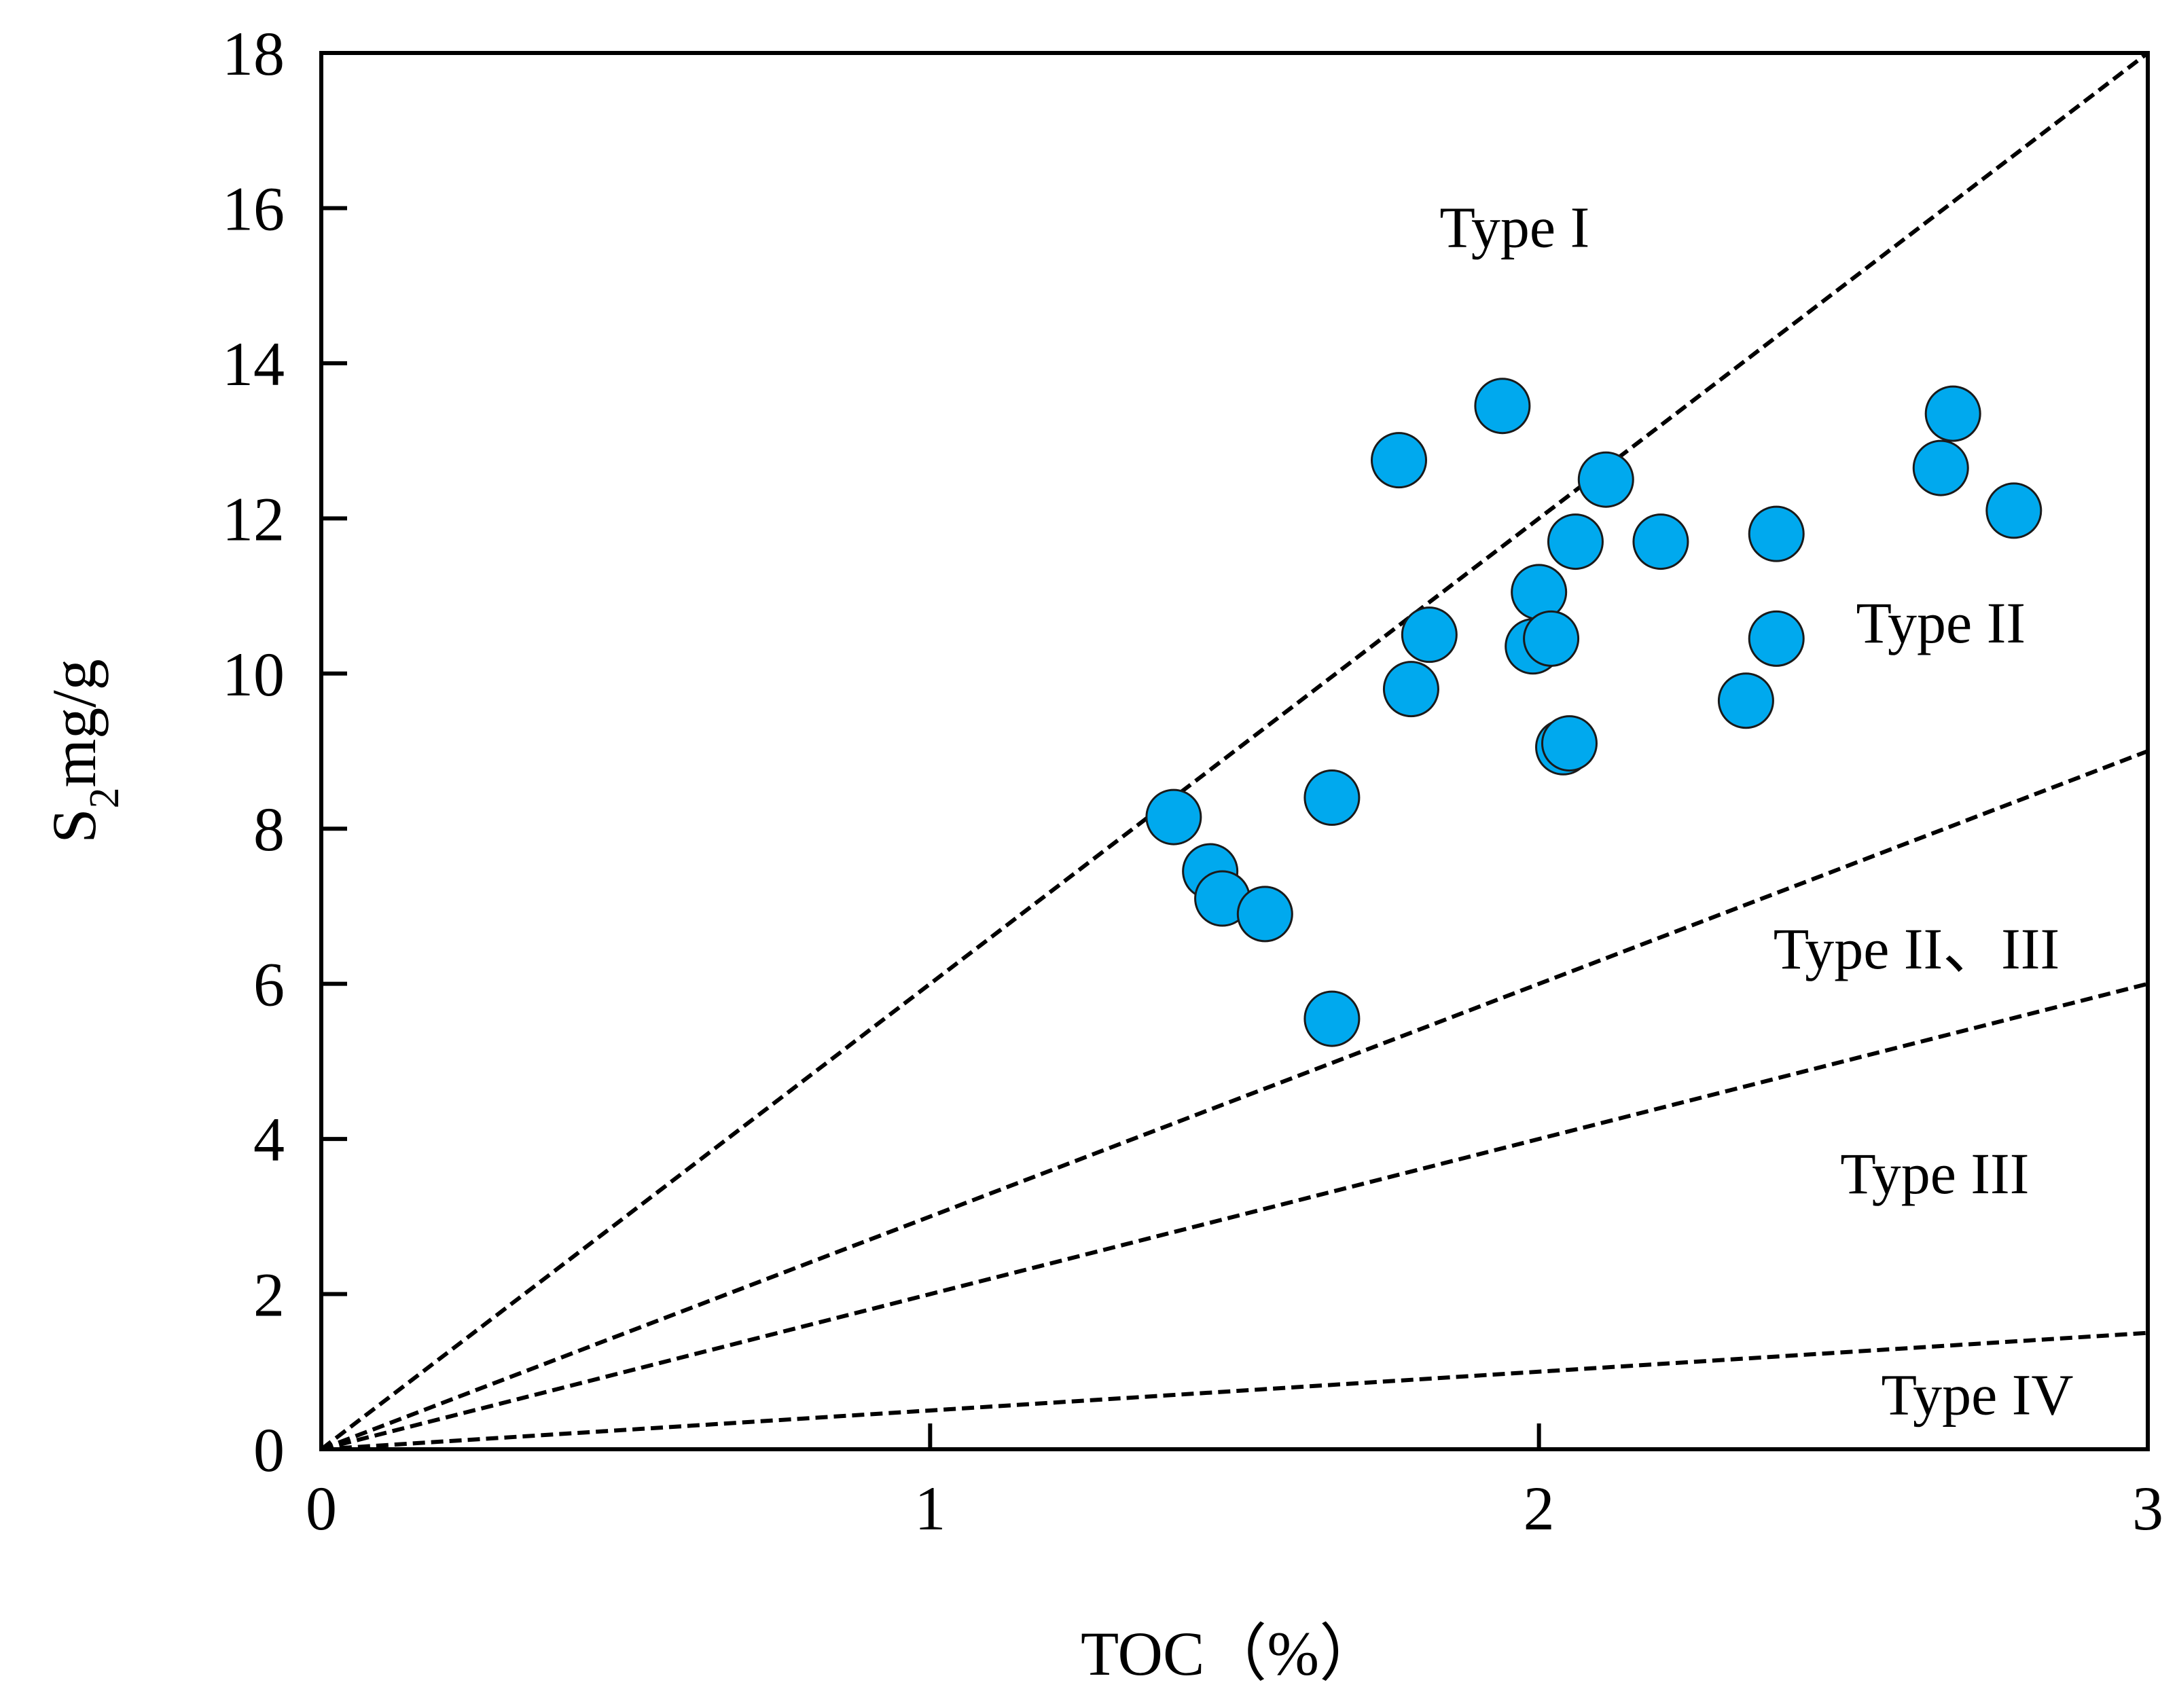 The width and height of the screenshot is (2177, 1708). What do you see at coordinates (269, 1450) in the screenshot?
I see `y-tick-label: 0` at bounding box center [269, 1450].